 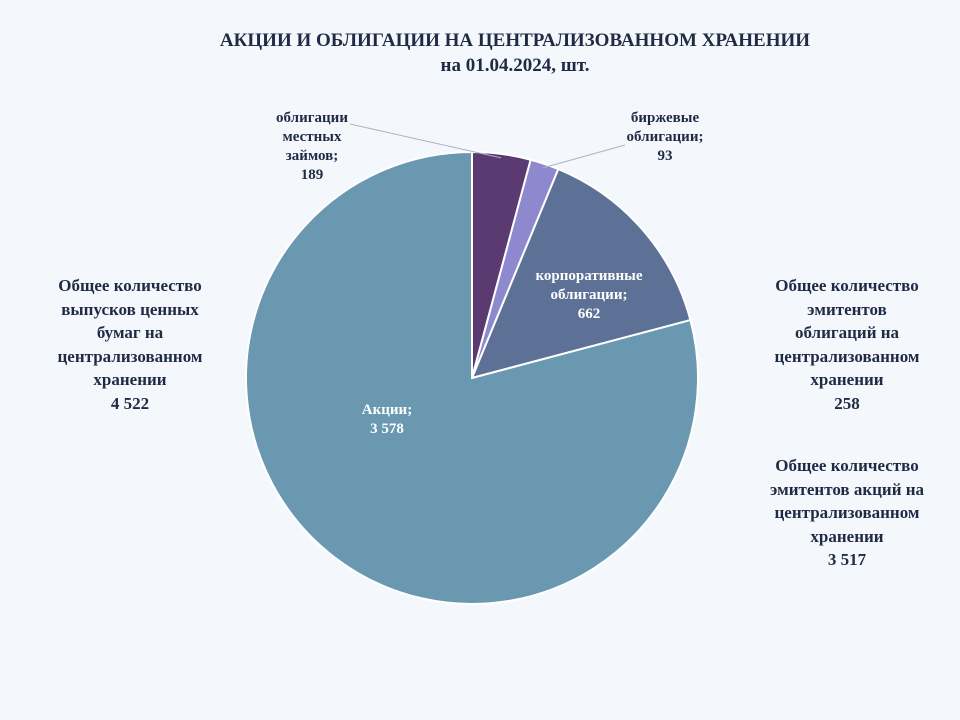 I want to click on pie-slice, so click(x=581, y=273).